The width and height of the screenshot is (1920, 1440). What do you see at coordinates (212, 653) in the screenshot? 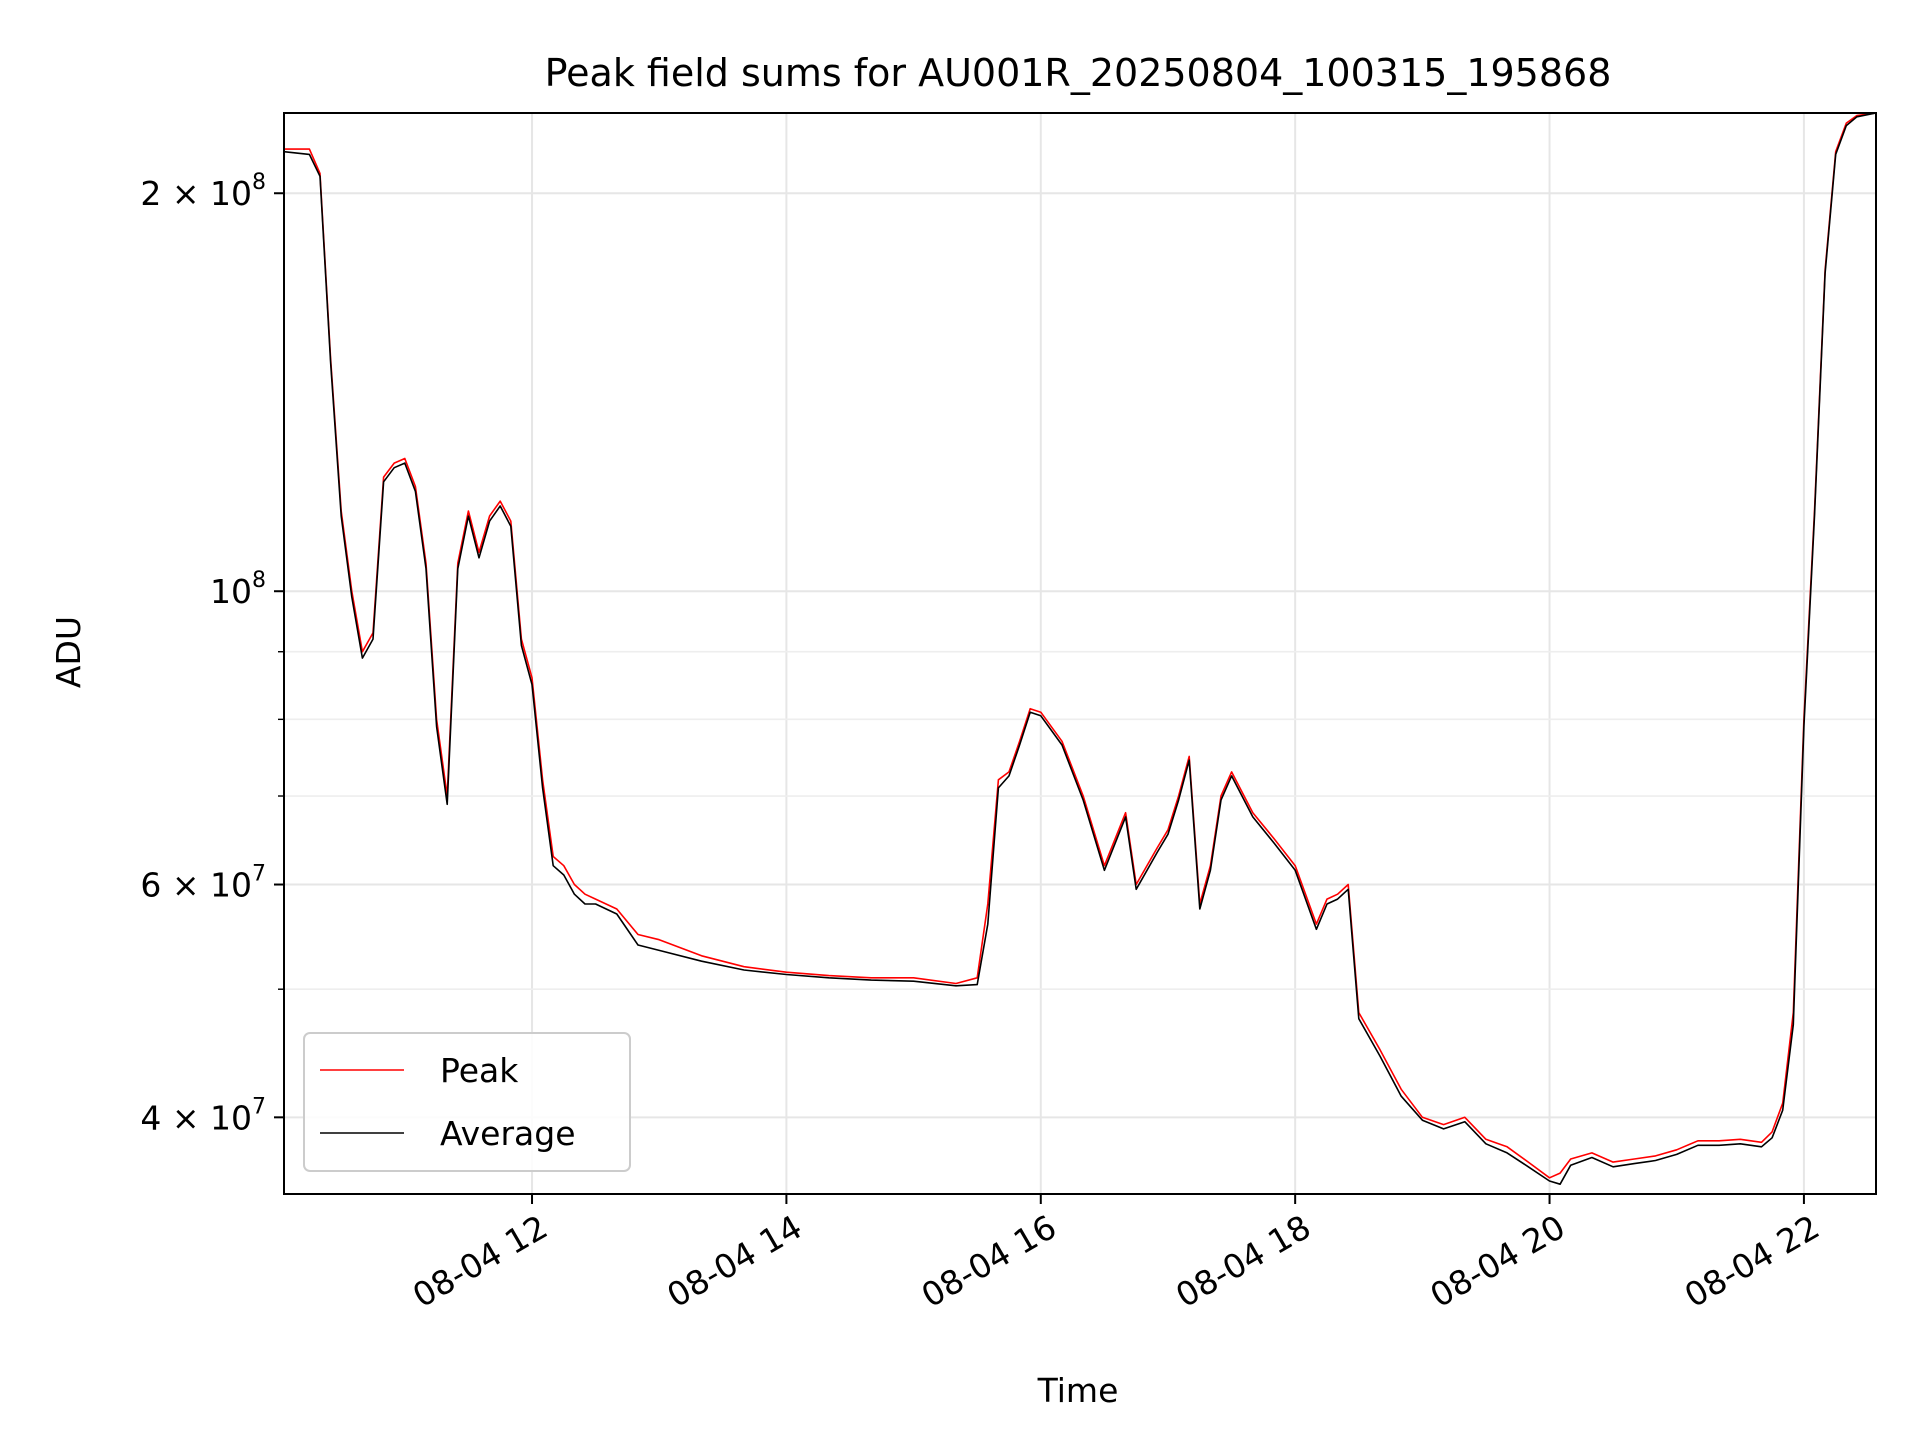
I see `y-axis: 4 × 107 6 × 107 108 2 × 108` at bounding box center [212, 653].